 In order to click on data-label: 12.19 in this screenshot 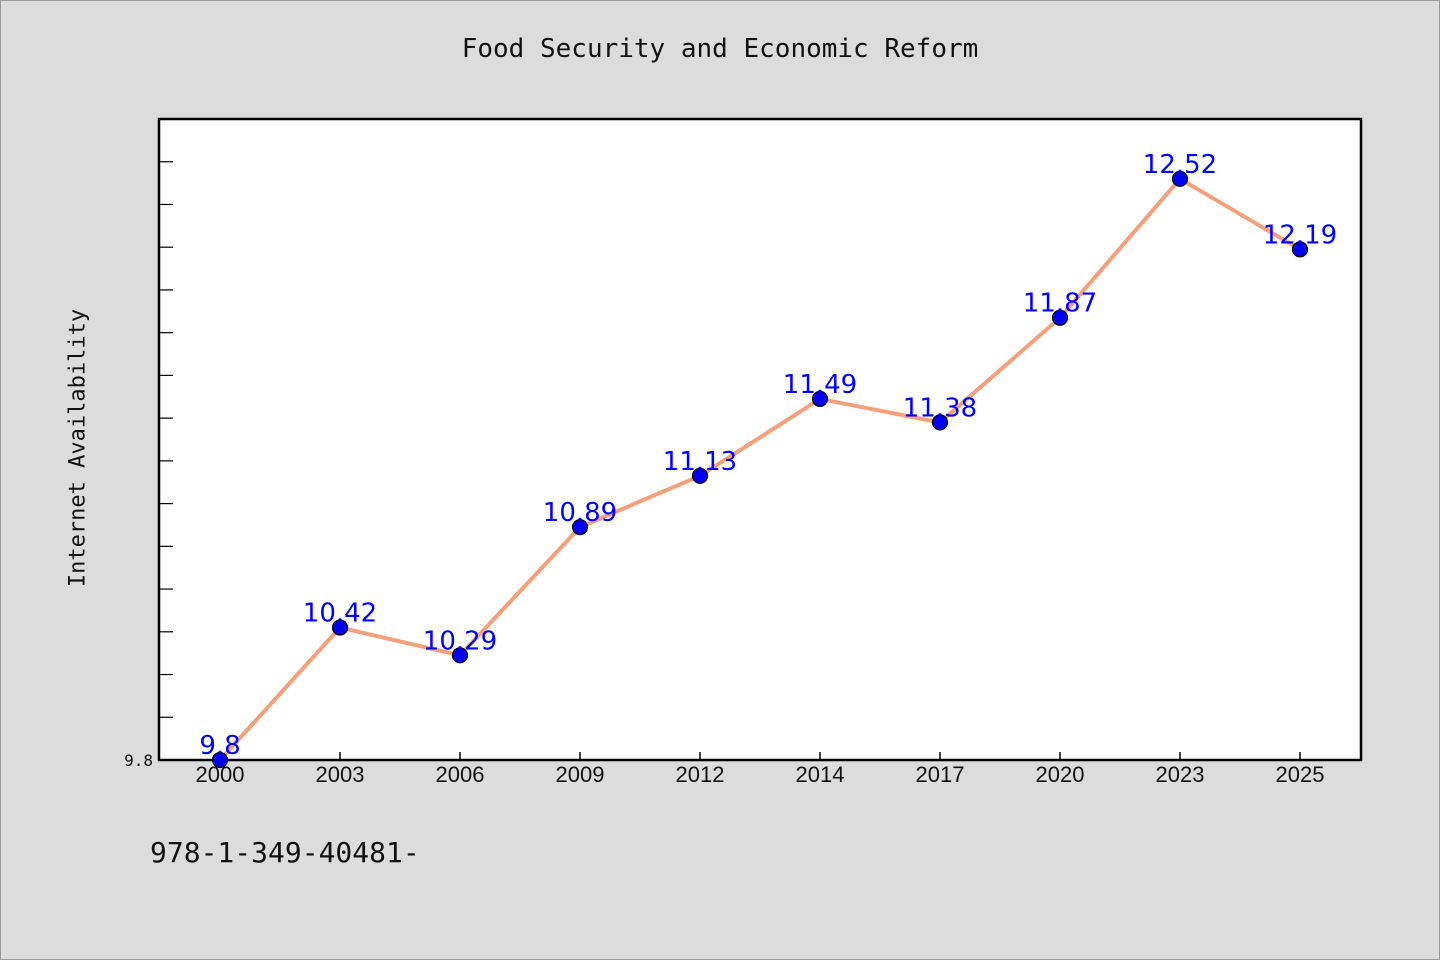, I will do `click(1300, 235)`.